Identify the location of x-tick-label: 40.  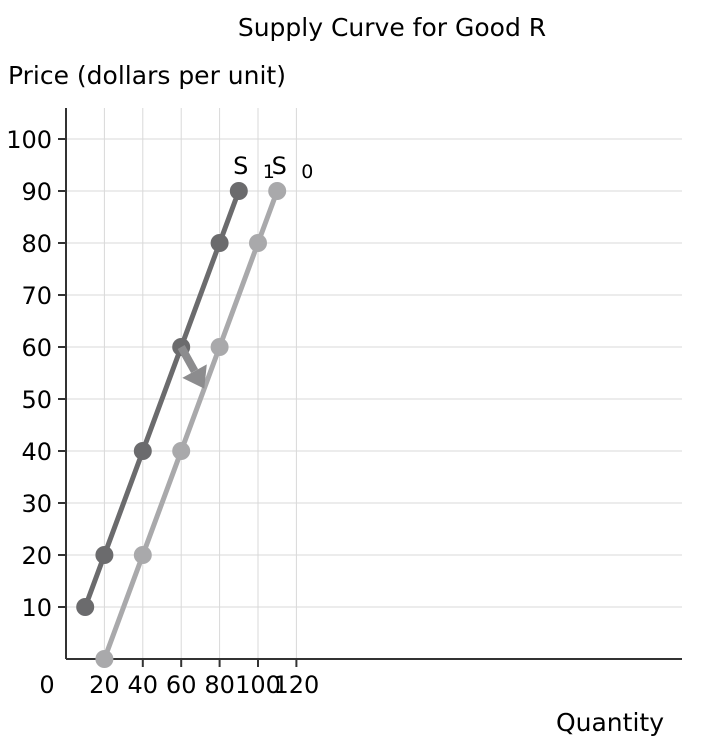
(143, 685).